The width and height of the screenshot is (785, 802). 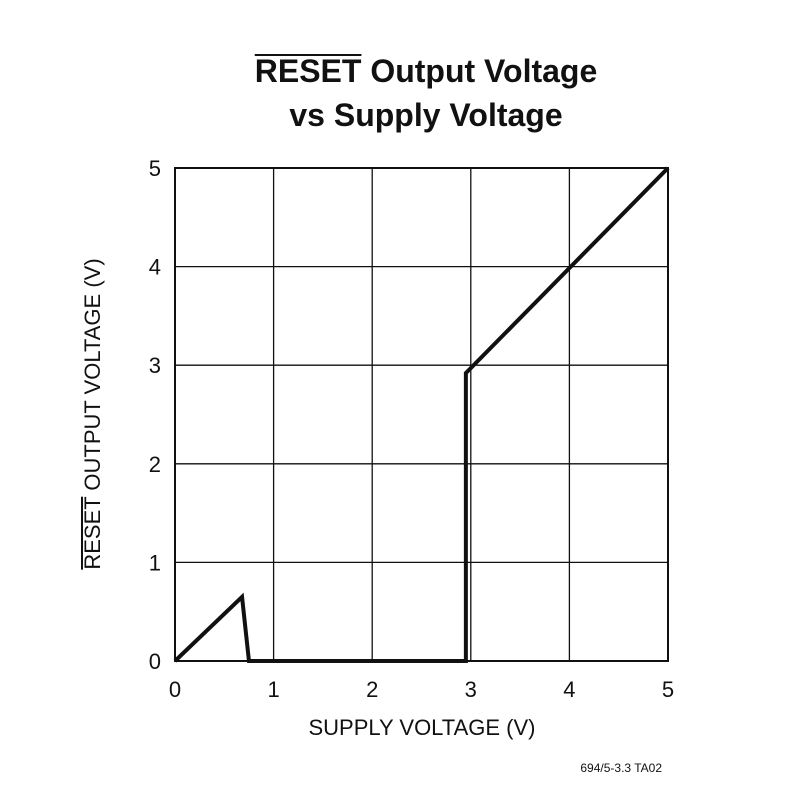 I want to click on x-tick-label: 1, so click(x=273, y=689).